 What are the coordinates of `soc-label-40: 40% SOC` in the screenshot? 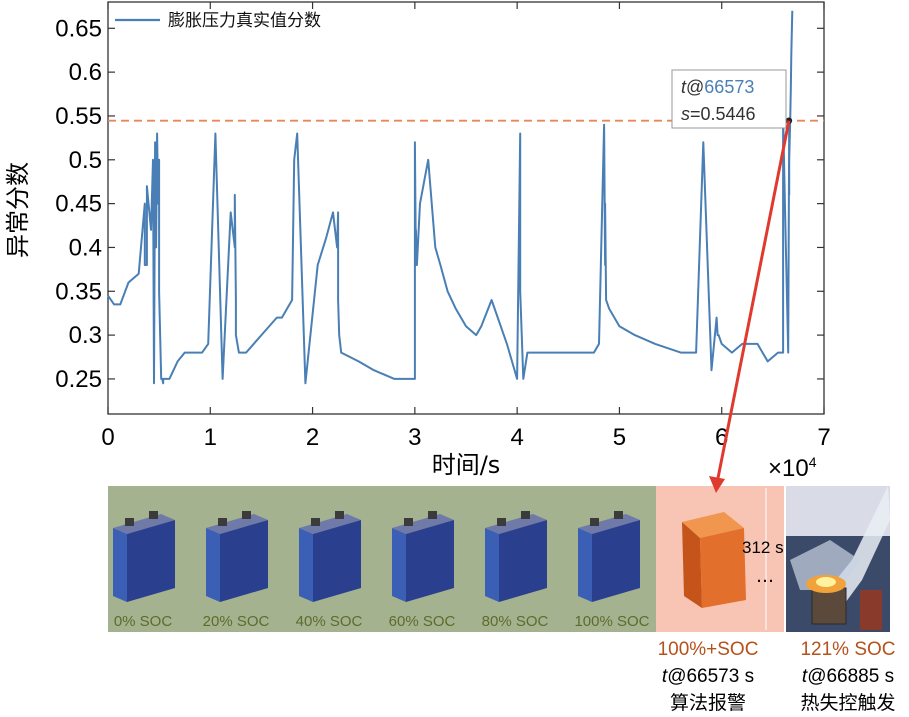 It's located at (329, 621).